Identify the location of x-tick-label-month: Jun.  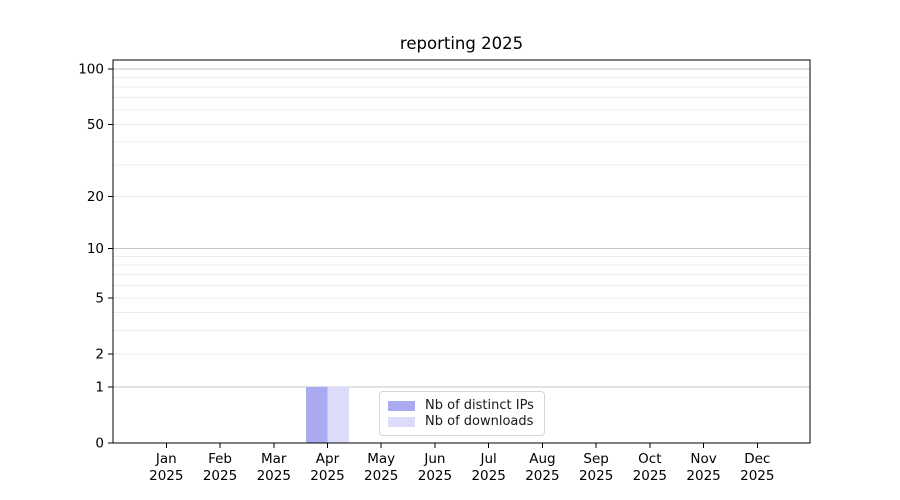
(434, 459).